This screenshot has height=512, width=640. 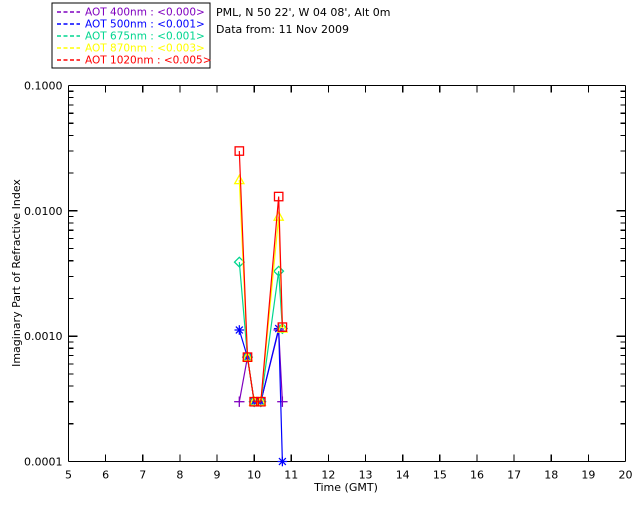 I want to click on station-location-text: PML, N 50 22', W 04 08', Alt 0m, so click(x=303, y=12).